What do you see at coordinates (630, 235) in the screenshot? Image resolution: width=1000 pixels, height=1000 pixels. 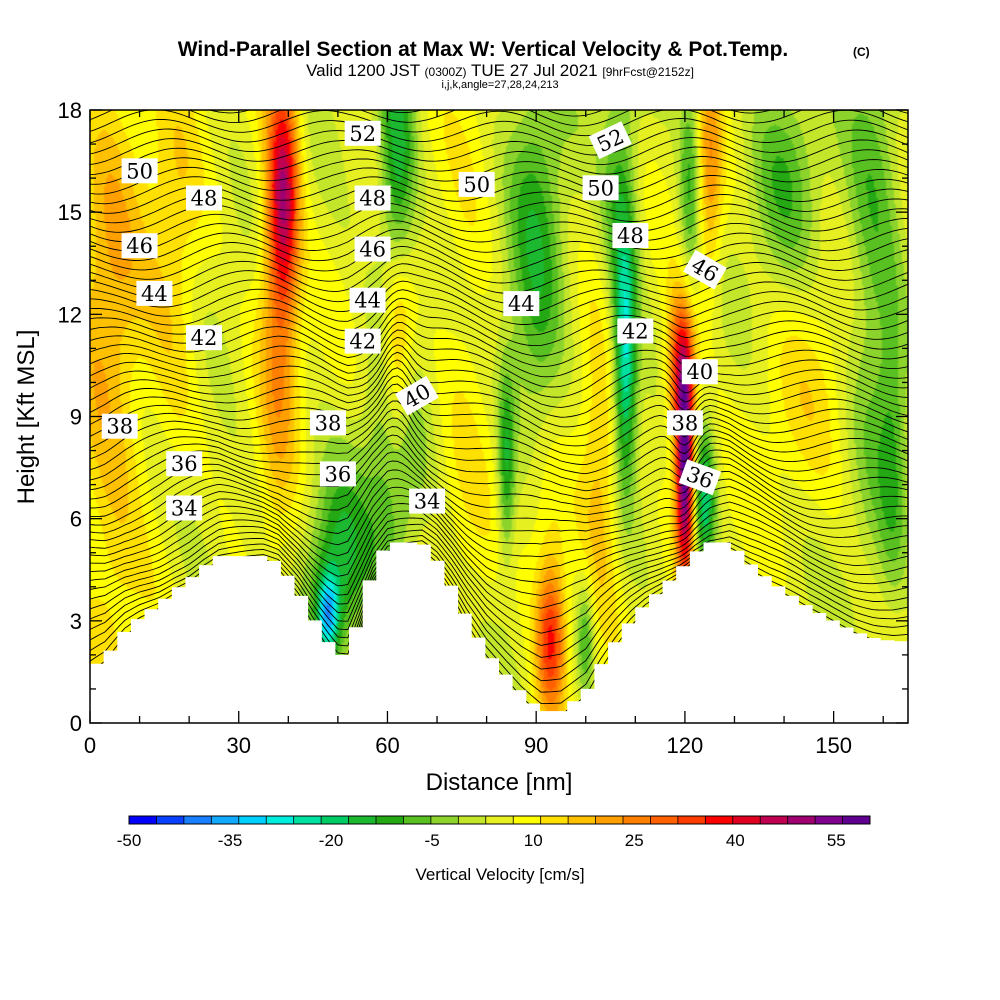 I see `isentrope-label: 48` at bounding box center [630, 235].